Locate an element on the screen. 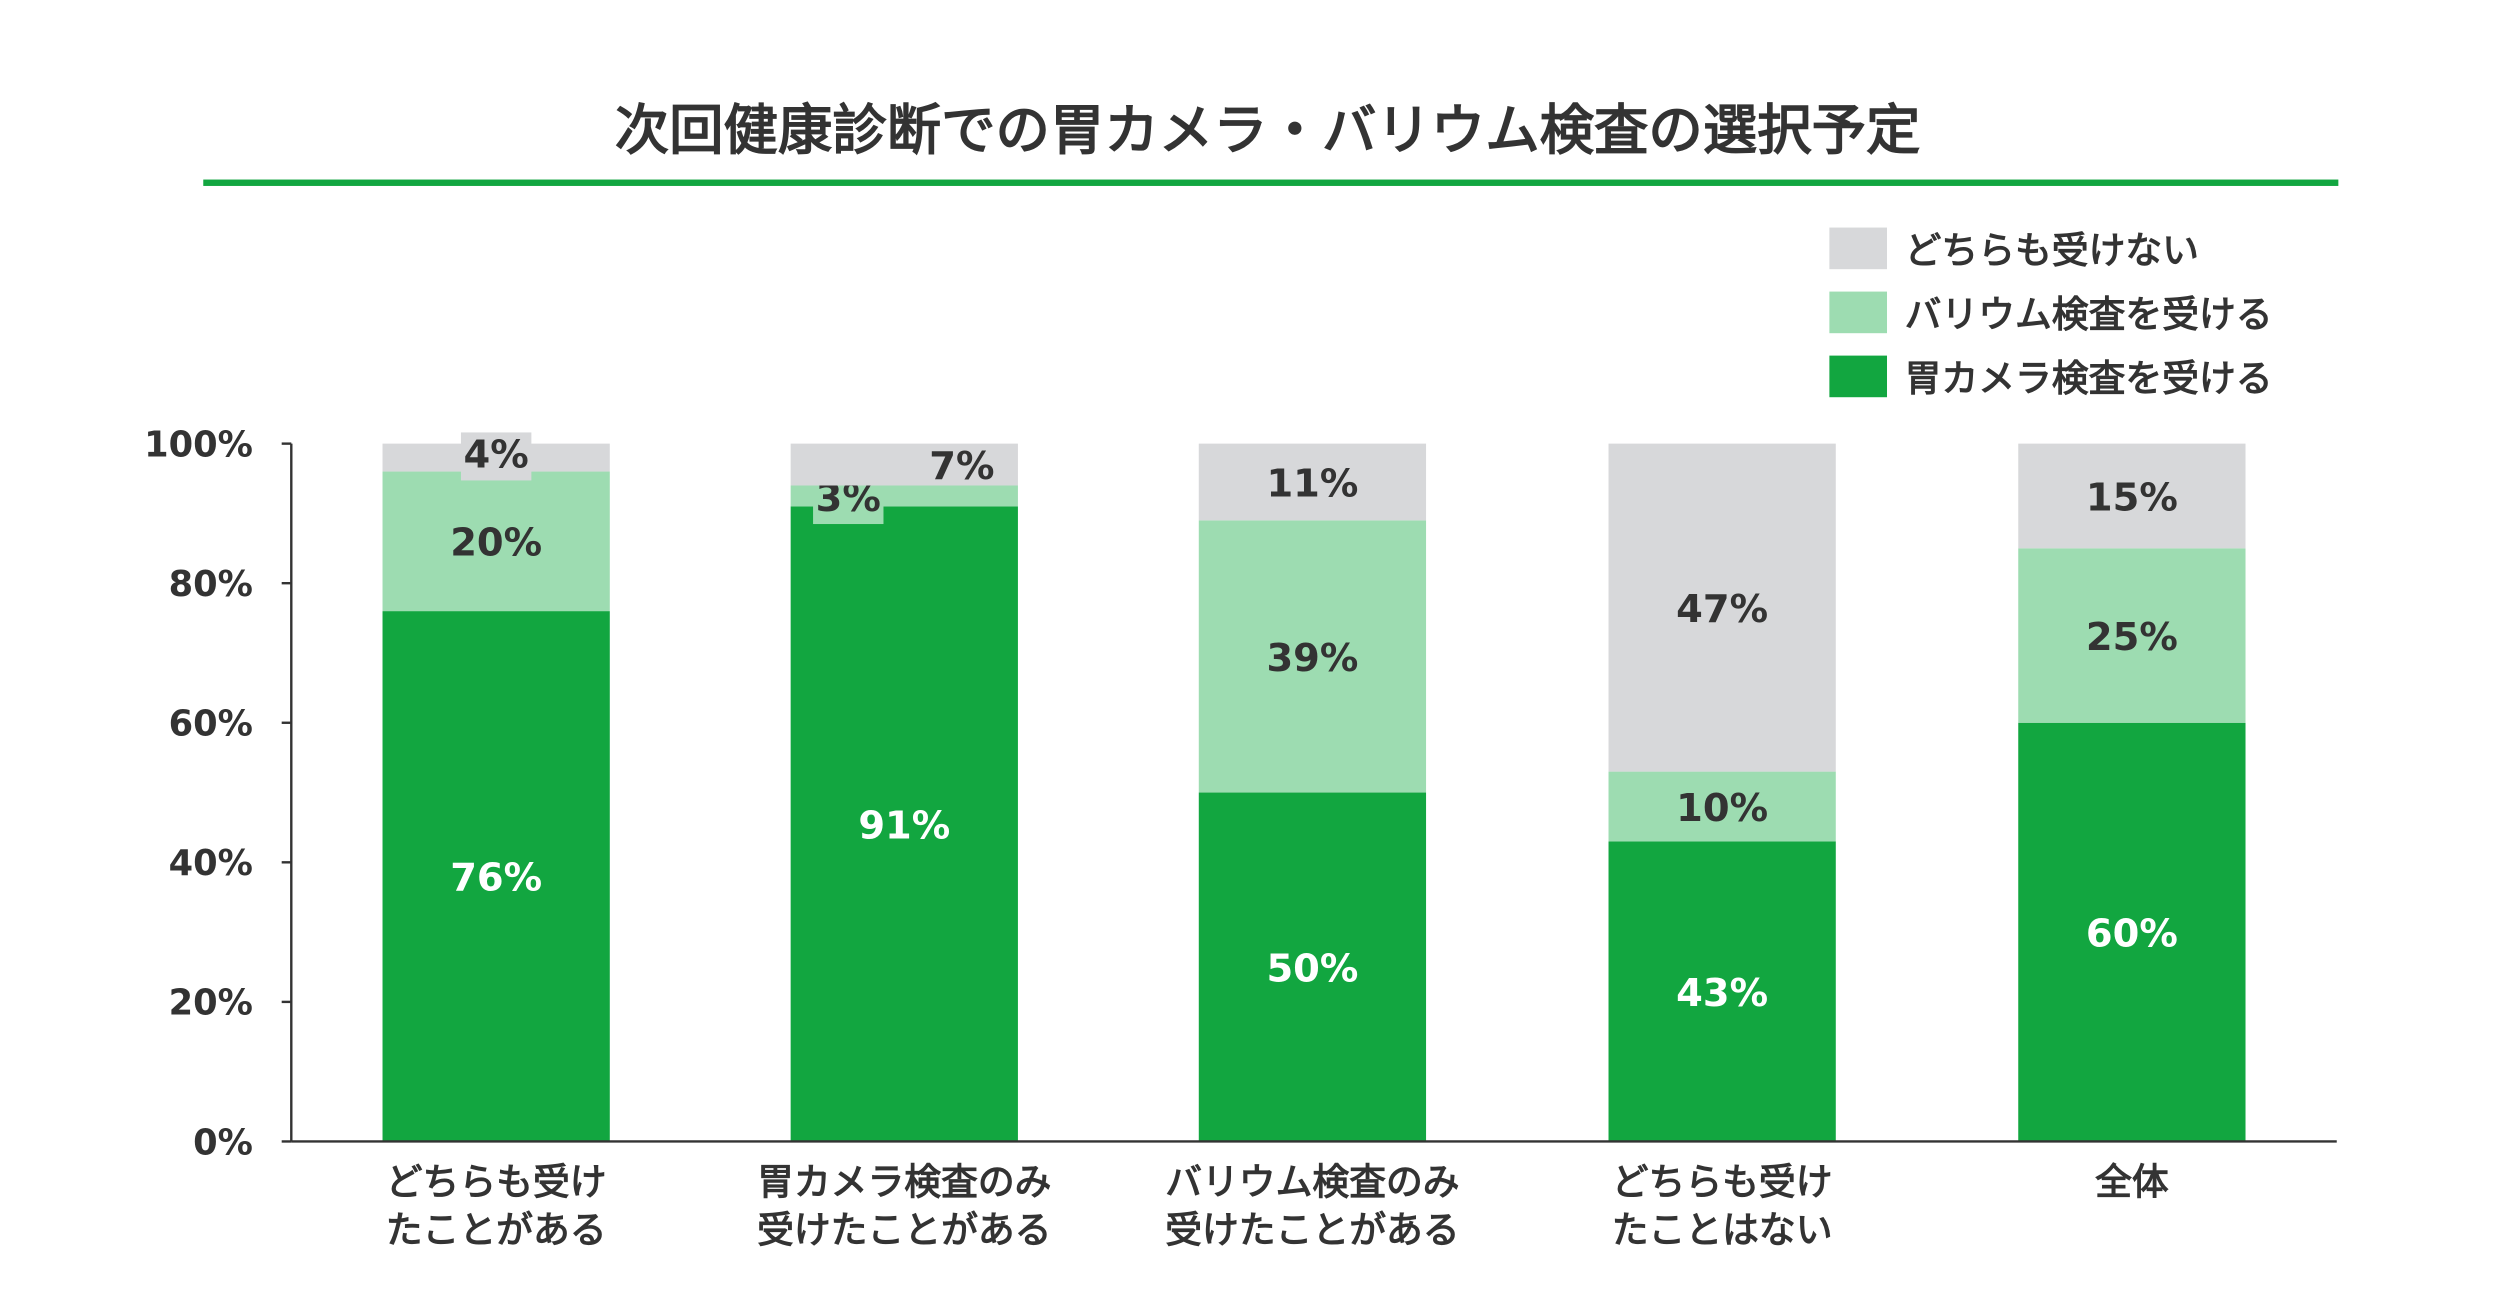 The height and width of the screenshot is (1313, 2500). x-tick-label: 全体 is located at coordinates (2131, 1181).